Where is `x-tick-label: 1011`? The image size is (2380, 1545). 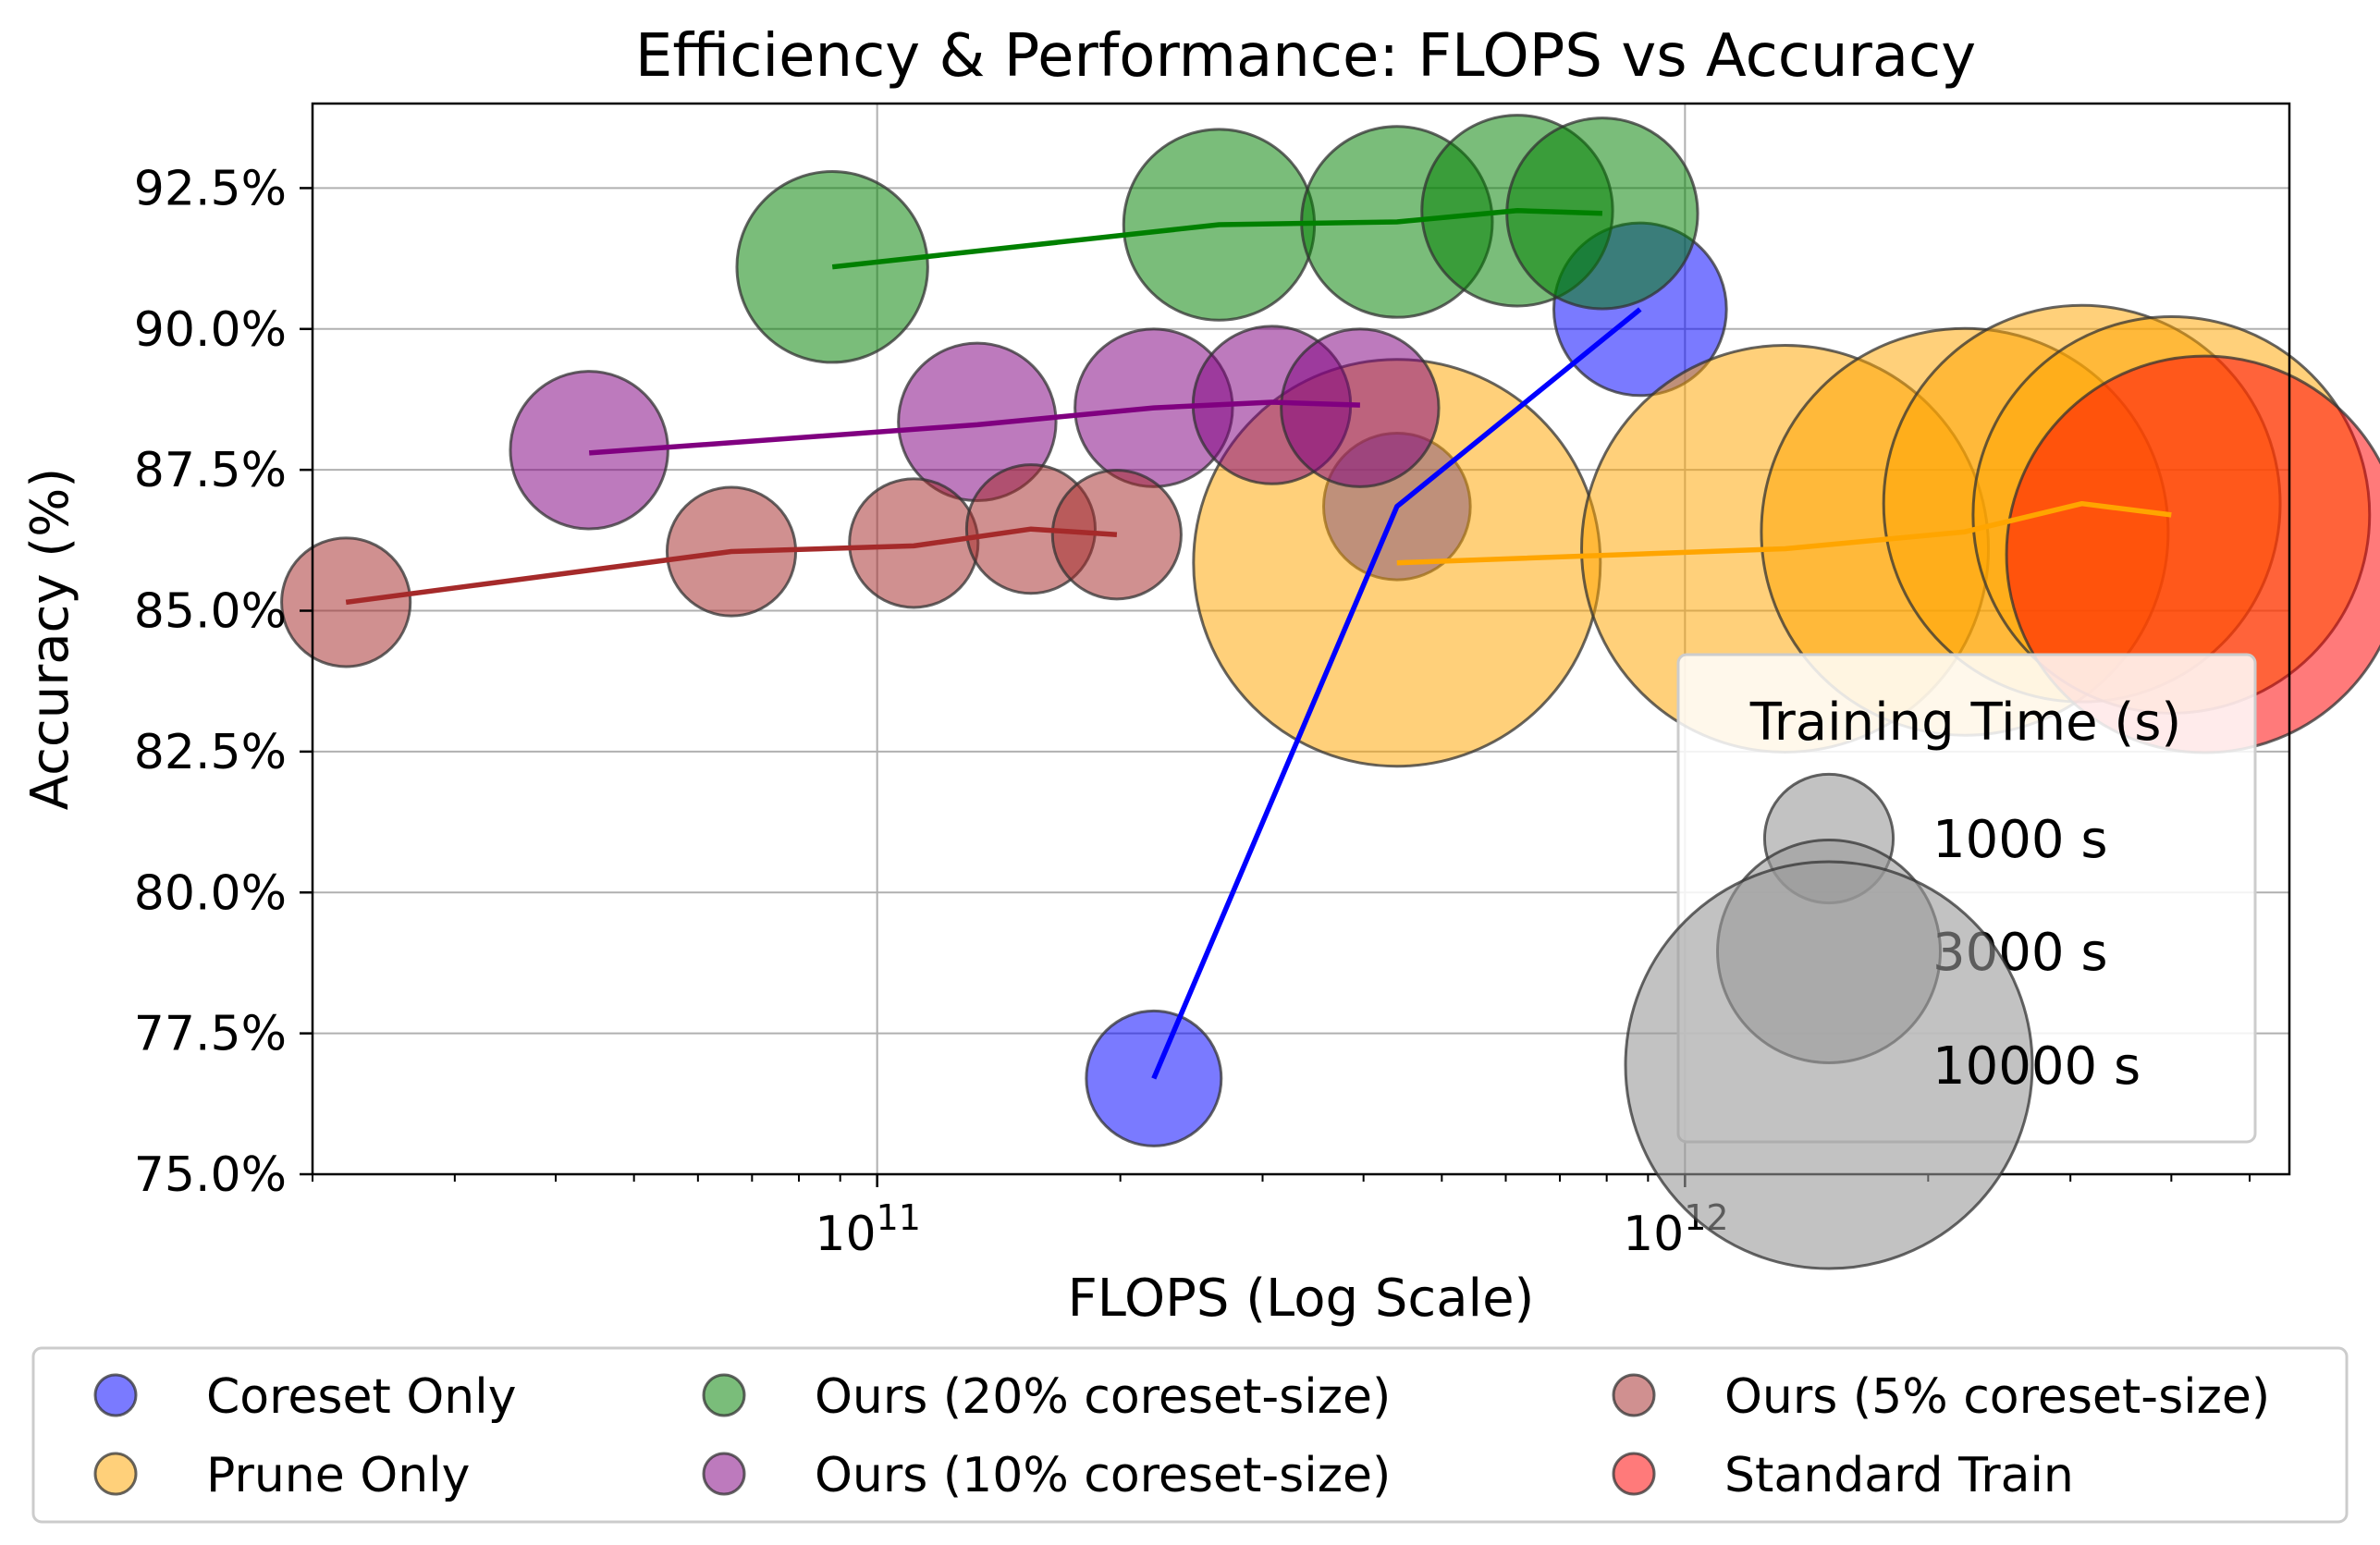
x-tick-label: 1011 is located at coordinates (868, 1229).